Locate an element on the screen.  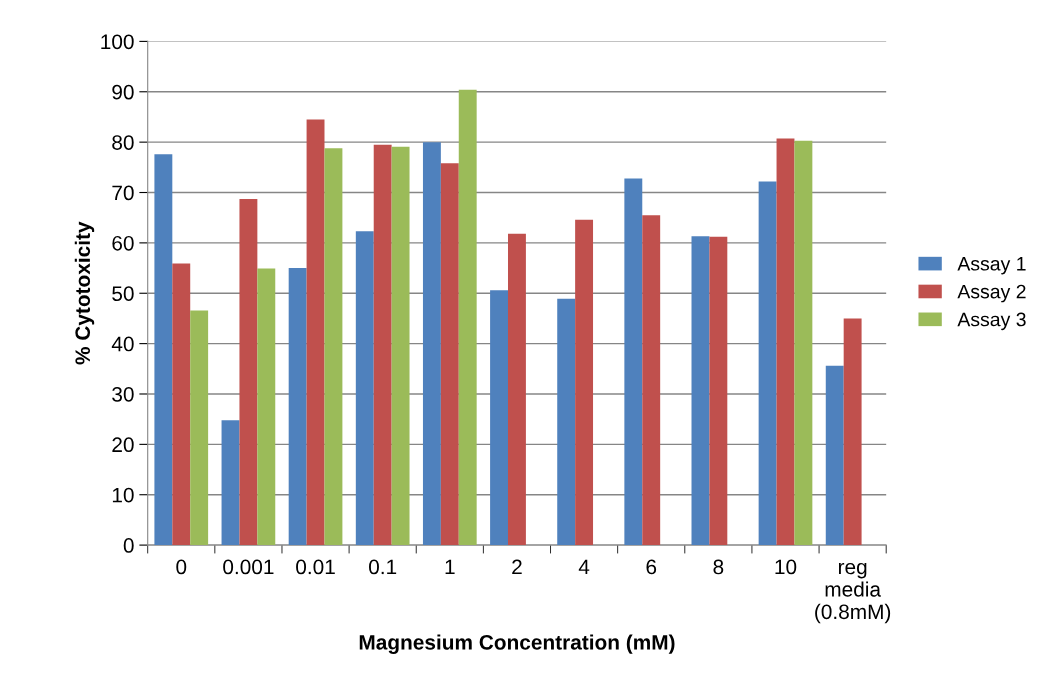
x-tick-label: 8 is located at coordinates (718, 567).